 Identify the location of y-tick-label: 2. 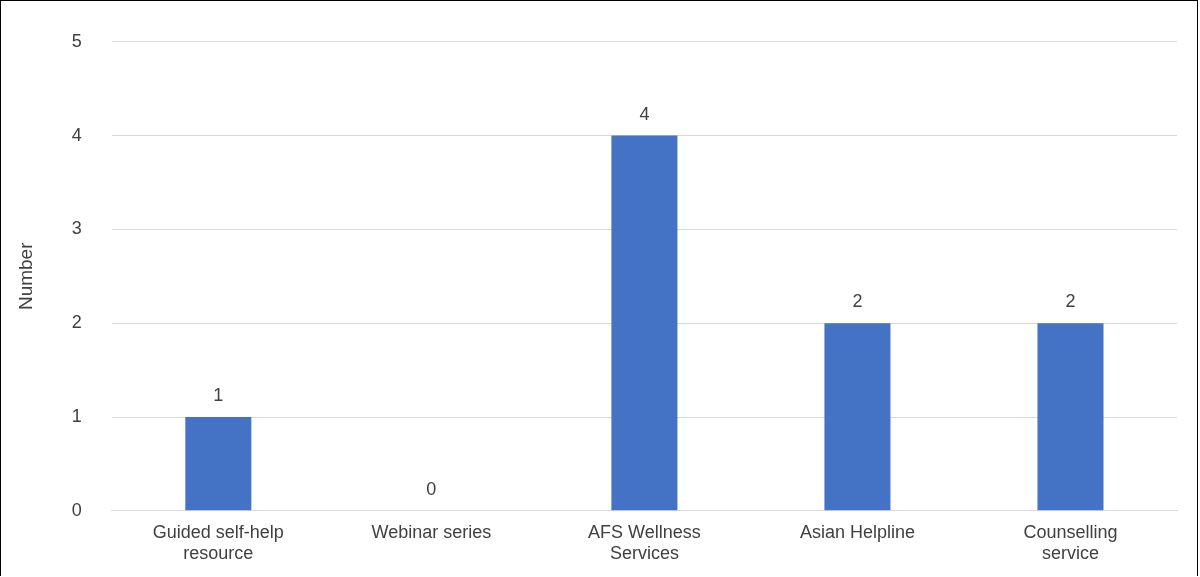
(76, 322).